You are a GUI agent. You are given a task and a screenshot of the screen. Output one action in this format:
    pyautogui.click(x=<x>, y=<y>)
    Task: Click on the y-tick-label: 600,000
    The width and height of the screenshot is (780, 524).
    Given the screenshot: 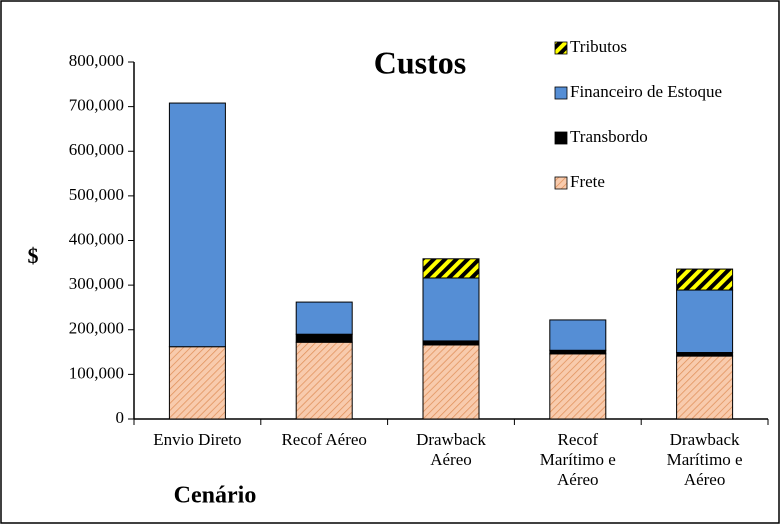 What is the action you would take?
    pyautogui.click(x=96, y=149)
    